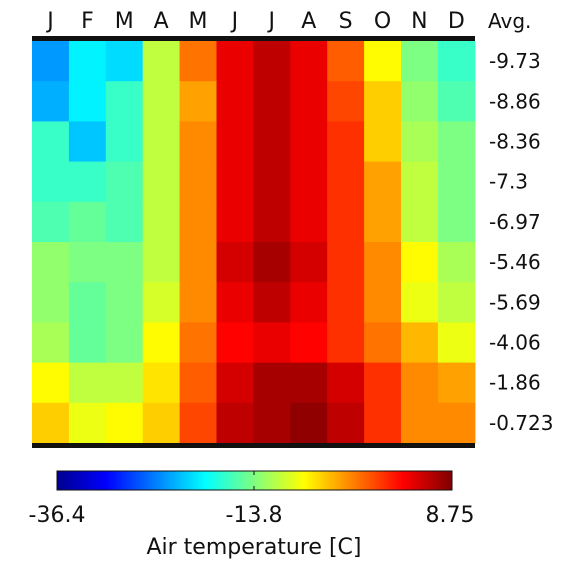 Image resolution: width=577 pixels, height=561 pixels. I want to click on row-average-label: -4.06, so click(515, 343).